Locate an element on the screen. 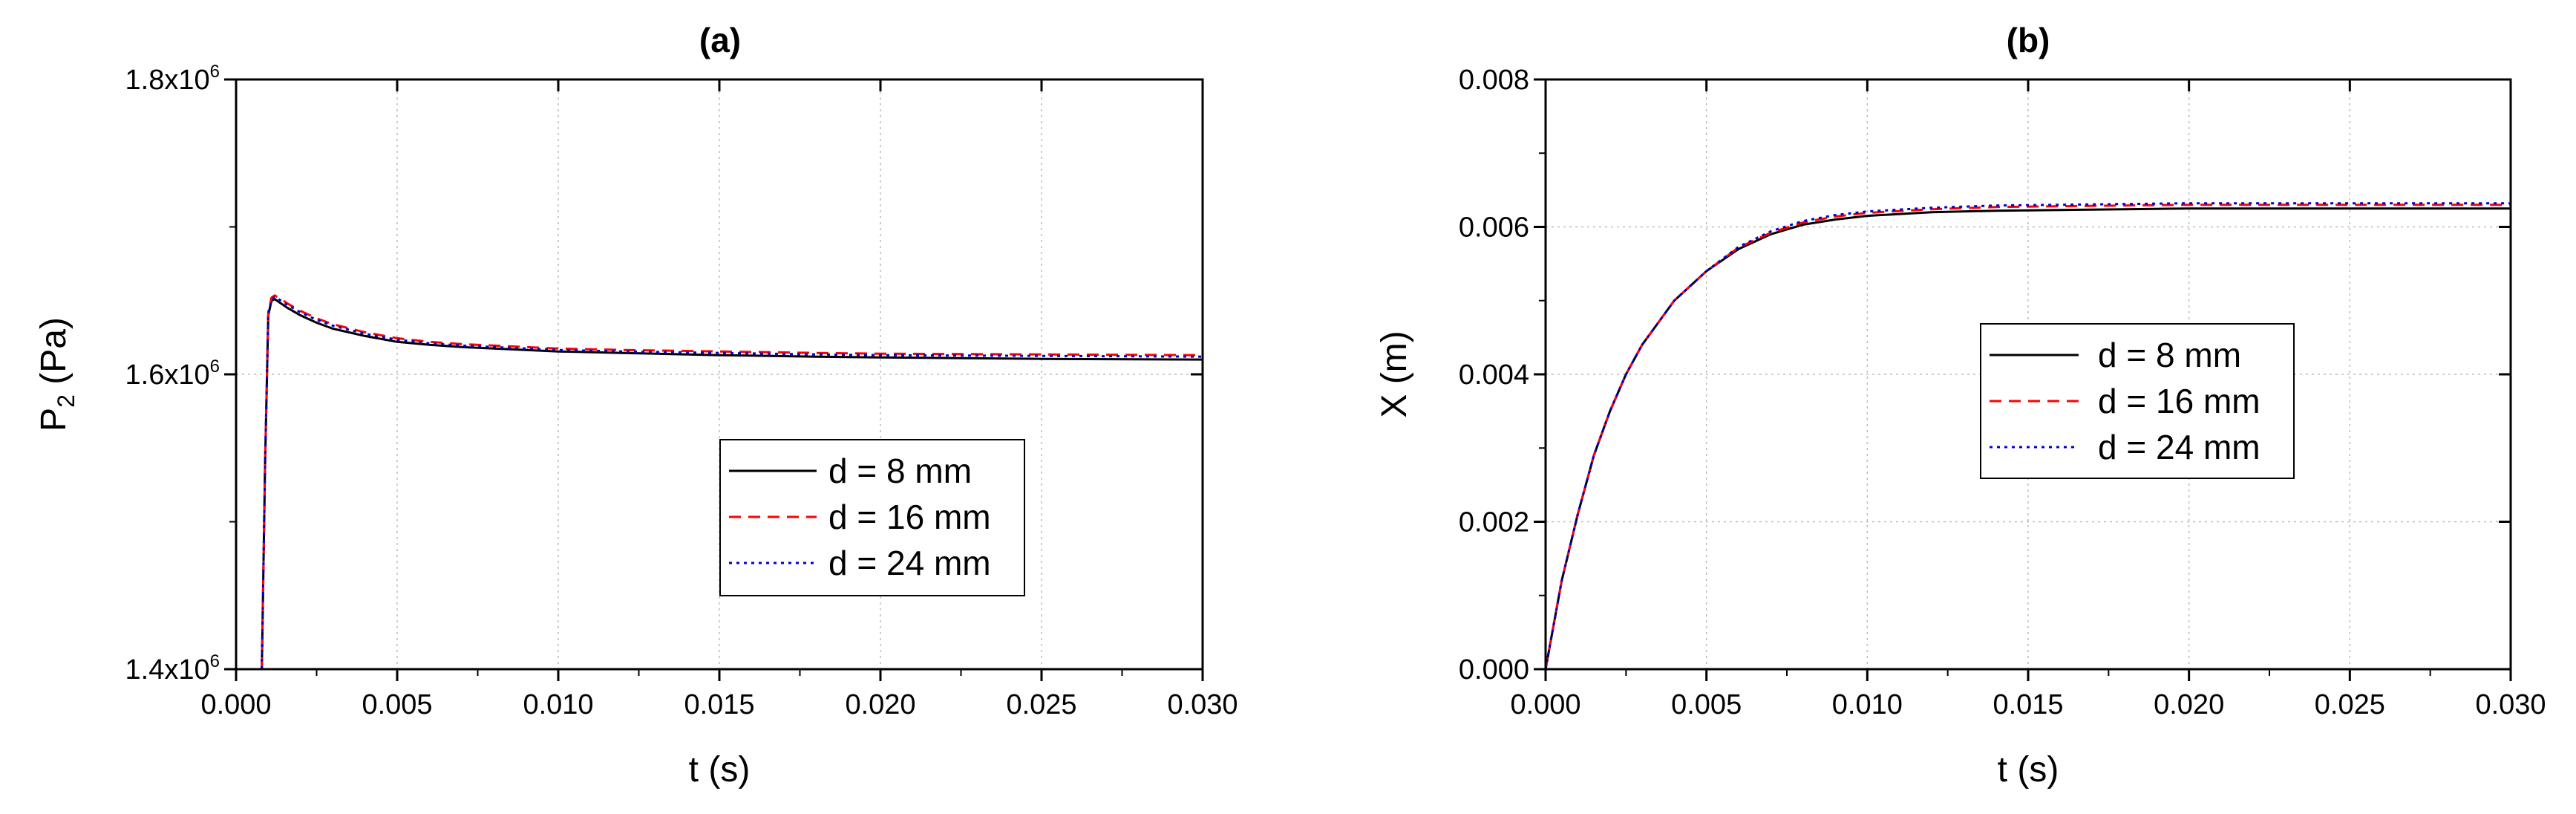  chart-b-title: (b) is located at coordinates (2029, 40).